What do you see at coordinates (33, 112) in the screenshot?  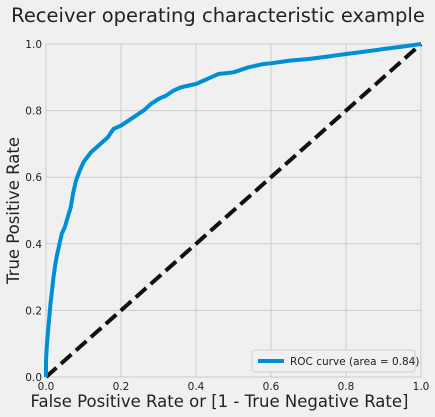 I see `y-tick-label: 0.8` at bounding box center [33, 112].